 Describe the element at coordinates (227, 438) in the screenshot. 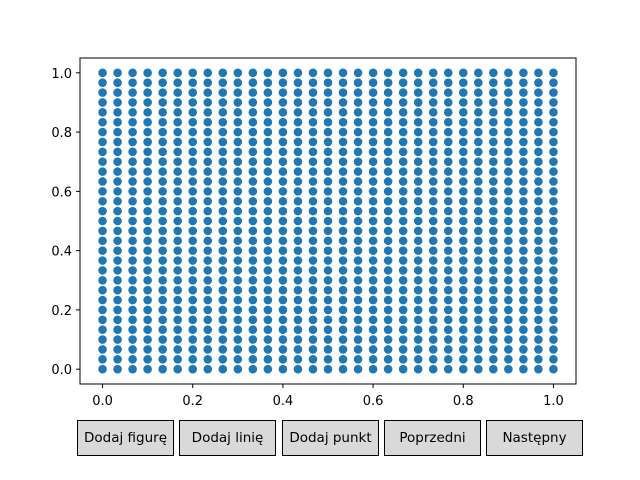

I see `add-line-button: Dodaj linię` at that location.